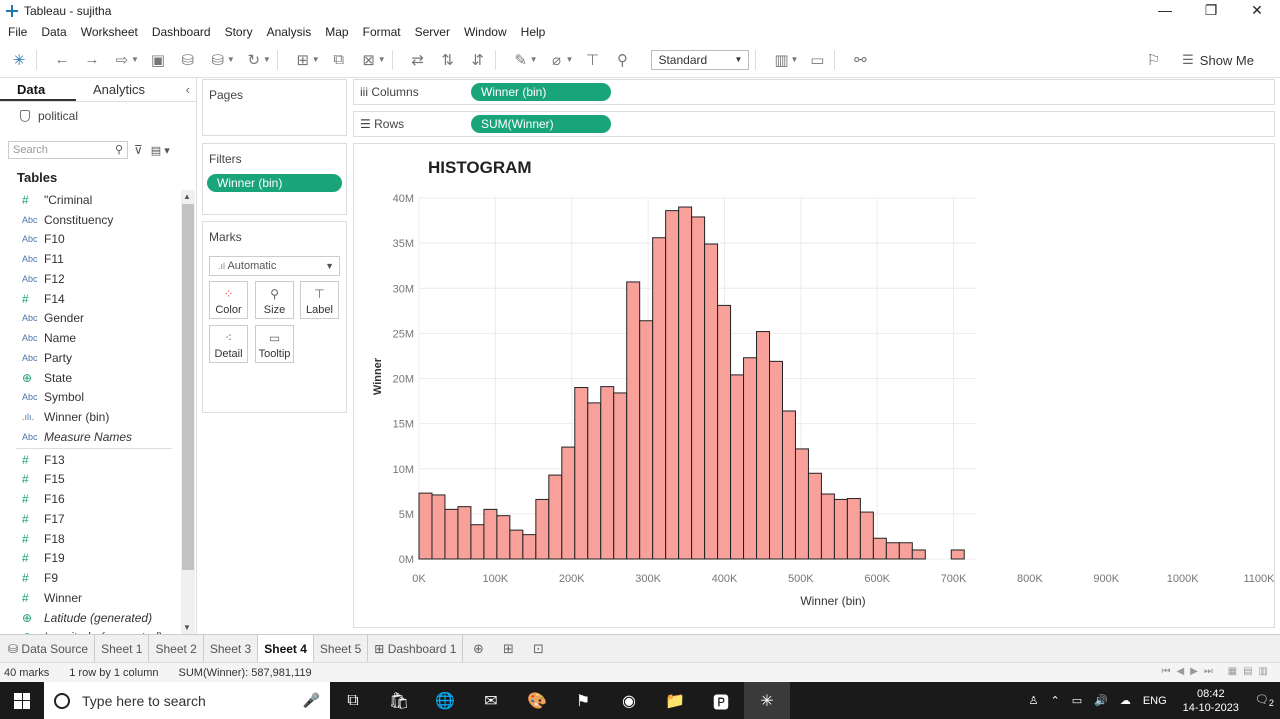  I want to click on tab-analytics: Analytics, so click(119, 89).